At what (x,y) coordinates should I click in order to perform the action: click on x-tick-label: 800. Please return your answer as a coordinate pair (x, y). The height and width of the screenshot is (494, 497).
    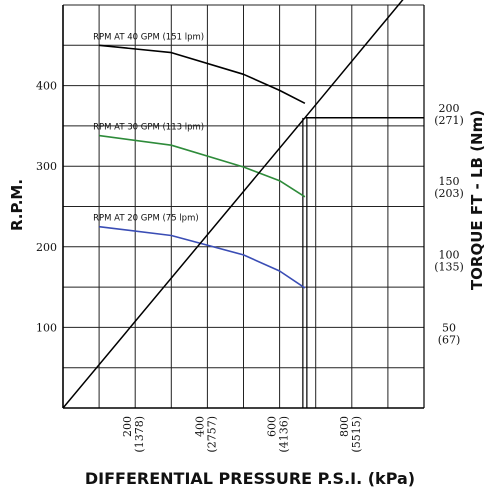
    Looking at the image, I should click on (344, 426).